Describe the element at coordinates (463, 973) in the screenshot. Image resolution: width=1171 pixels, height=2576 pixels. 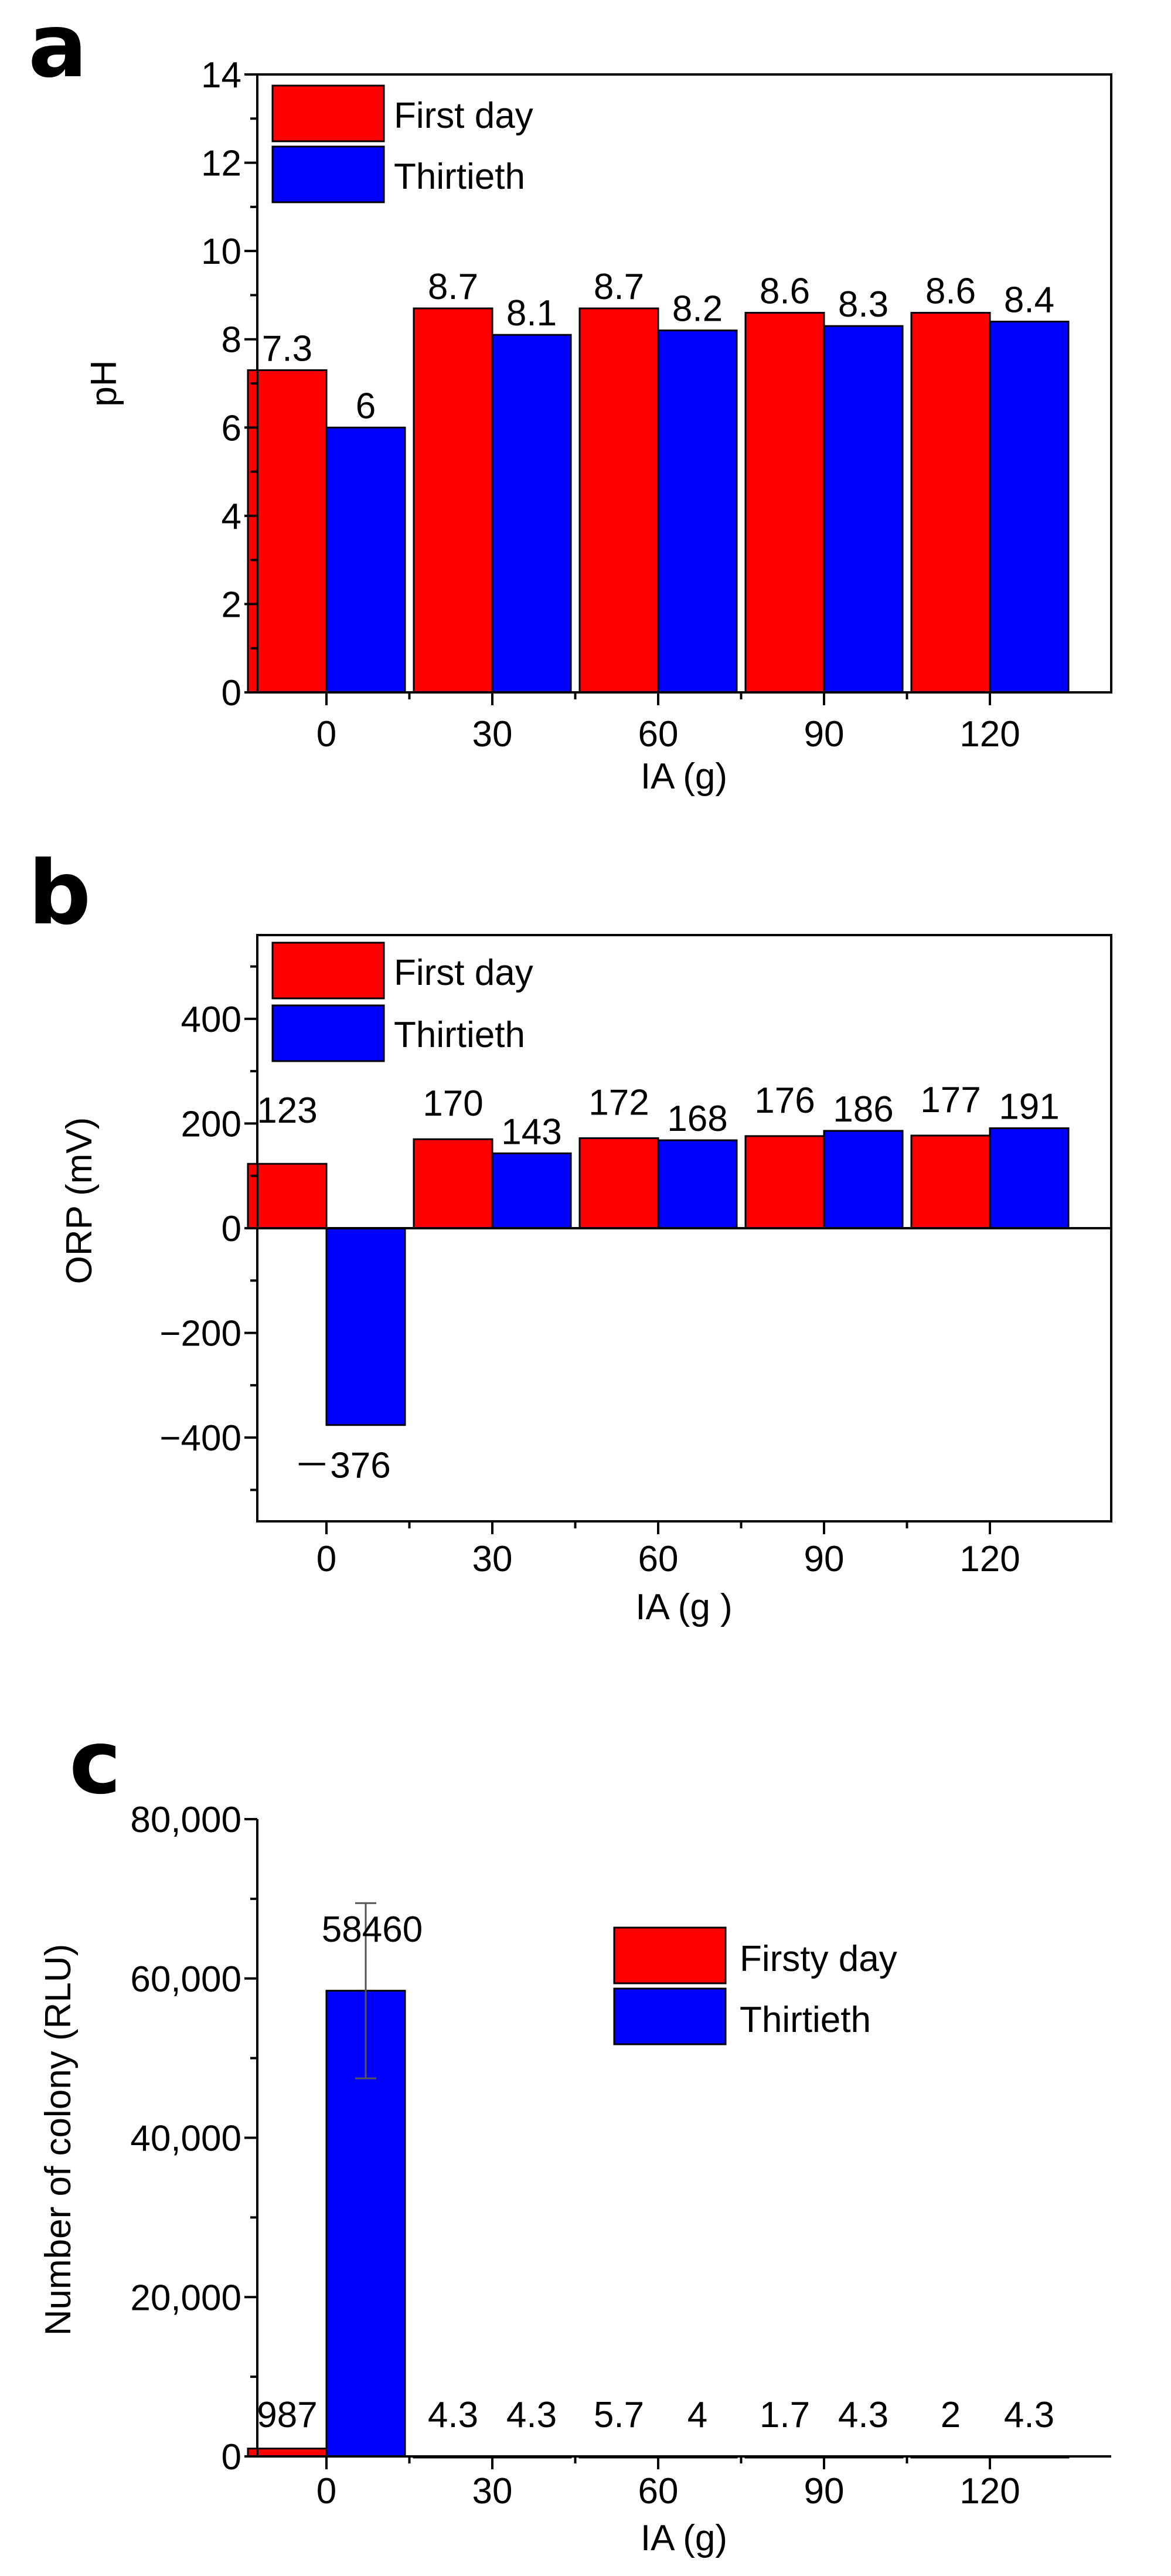
I see `legend-label-first-b: First day` at that location.